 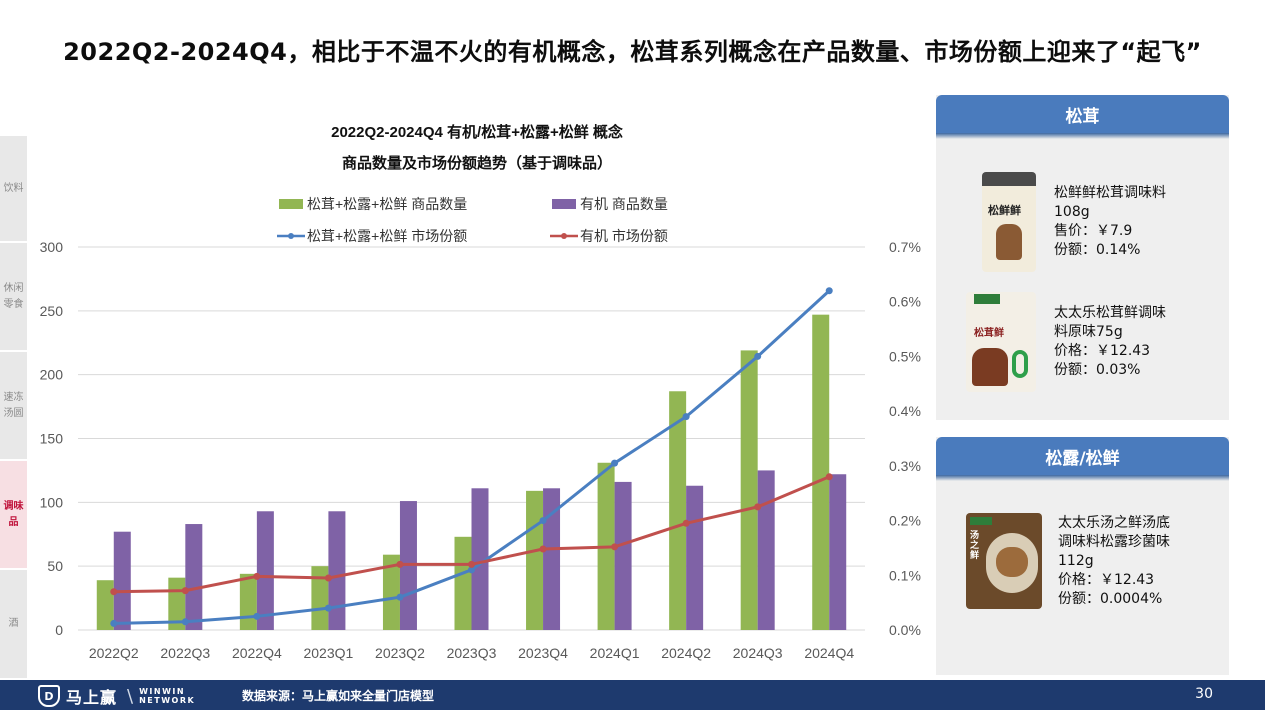 I want to click on truffle-panel-title: 松露/松鲜, so click(x=1082, y=459).